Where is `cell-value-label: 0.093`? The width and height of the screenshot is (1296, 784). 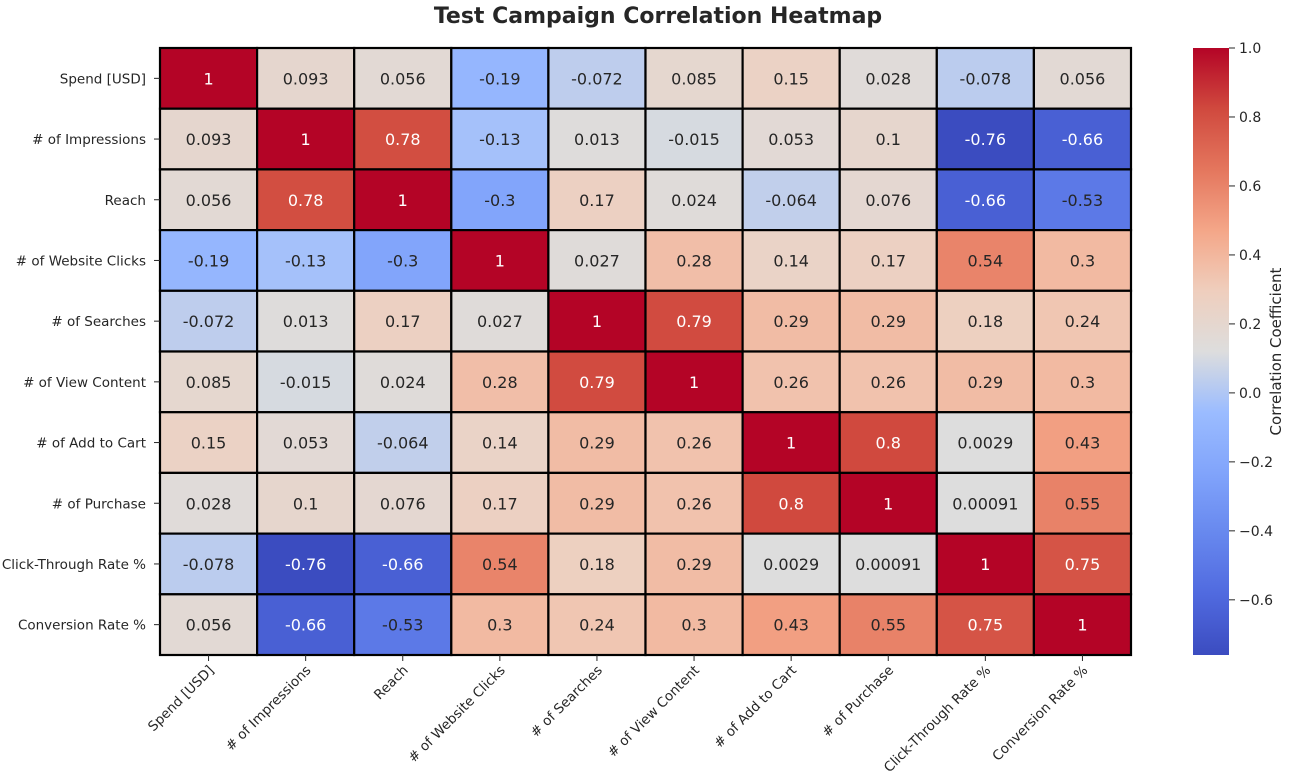
cell-value-label: 0.093 is located at coordinates (209, 139).